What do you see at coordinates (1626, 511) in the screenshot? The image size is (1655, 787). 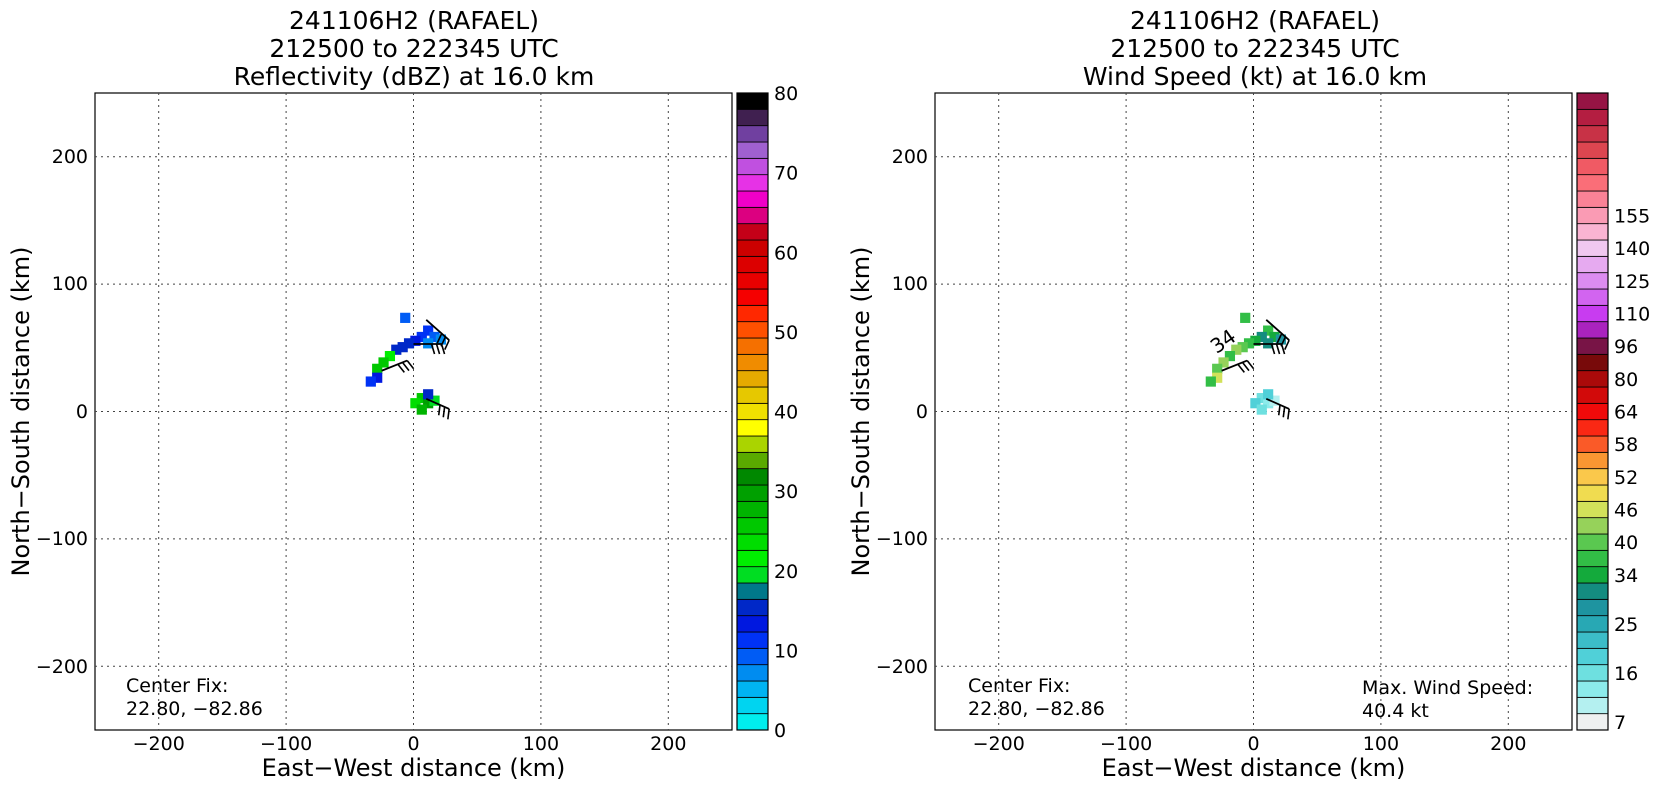 I see `colorbar-tick-label: 46` at bounding box center [1626, 511].